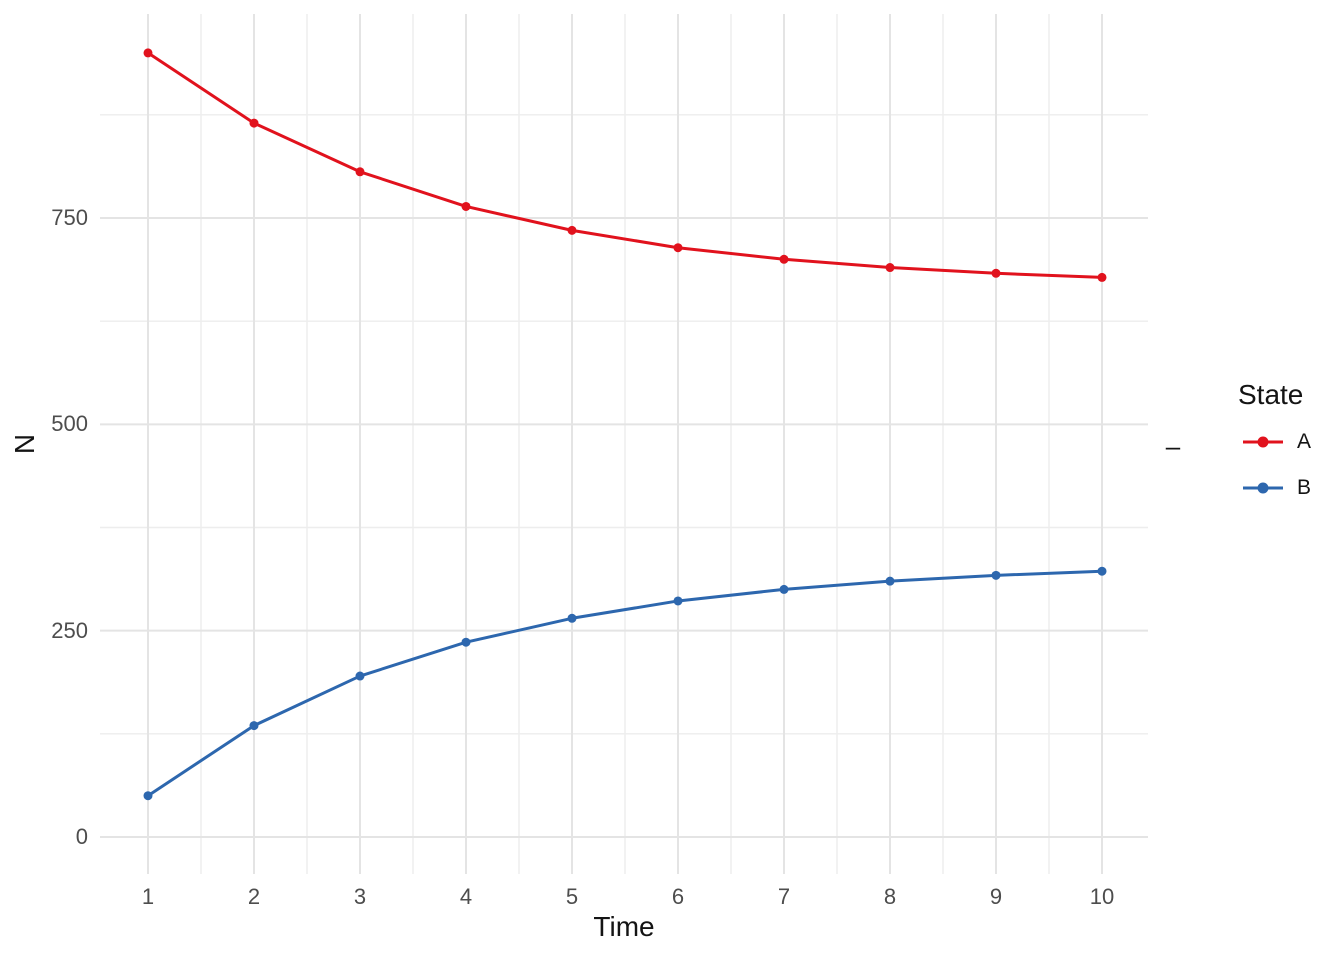 The image size is (1344, 960). Describe the element at coordinates (466, 896) in the screenshot. I see `x-tick-label: 4` at that location.